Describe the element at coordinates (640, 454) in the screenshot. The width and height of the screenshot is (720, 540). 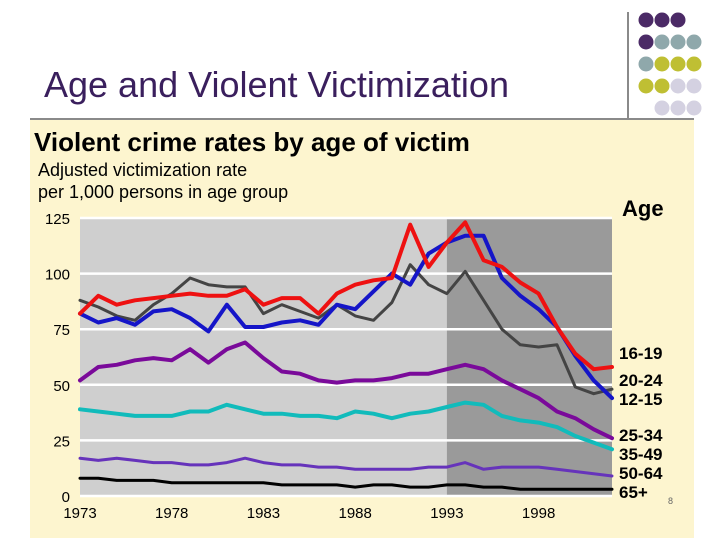
I see `legend-label: 35-49` at that location.